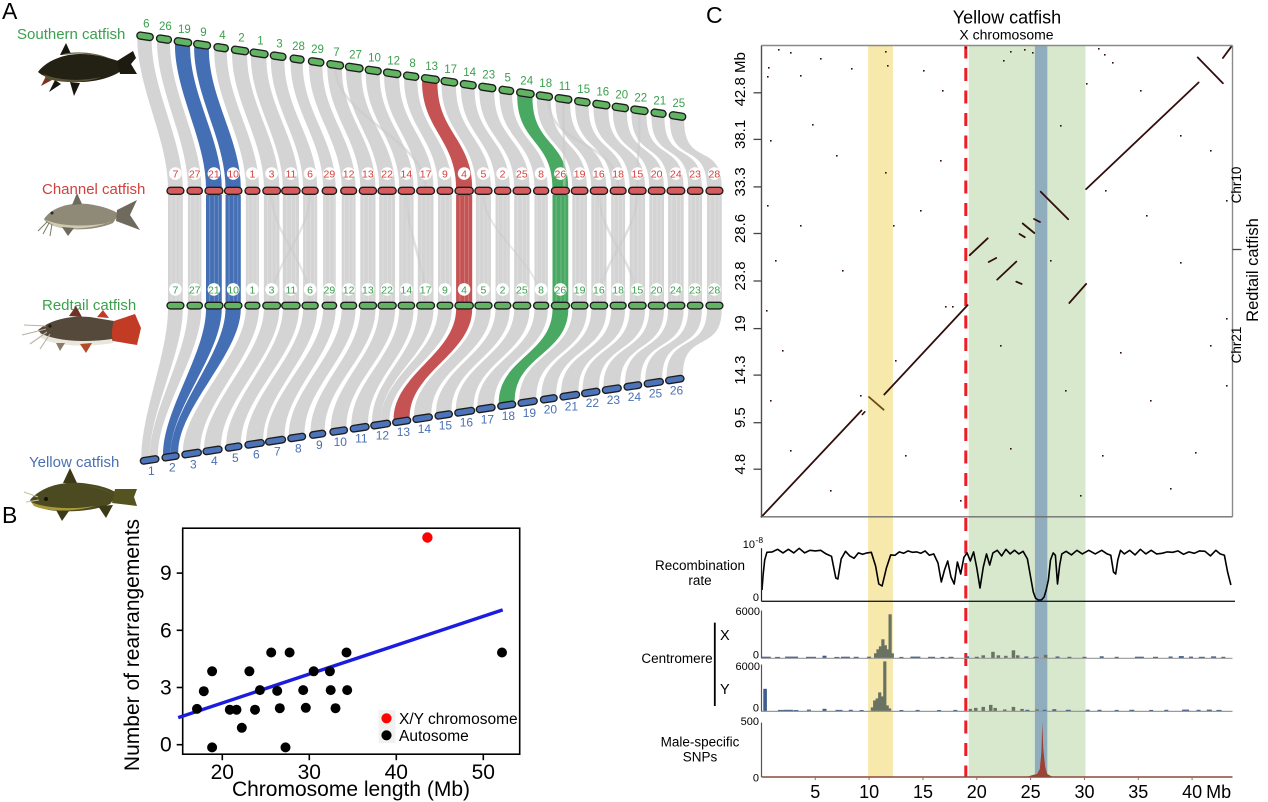 Image resolution: width=1268 pixels, height=802 pixels. I want to click on svg-text: 33.3, so click(740, 181).